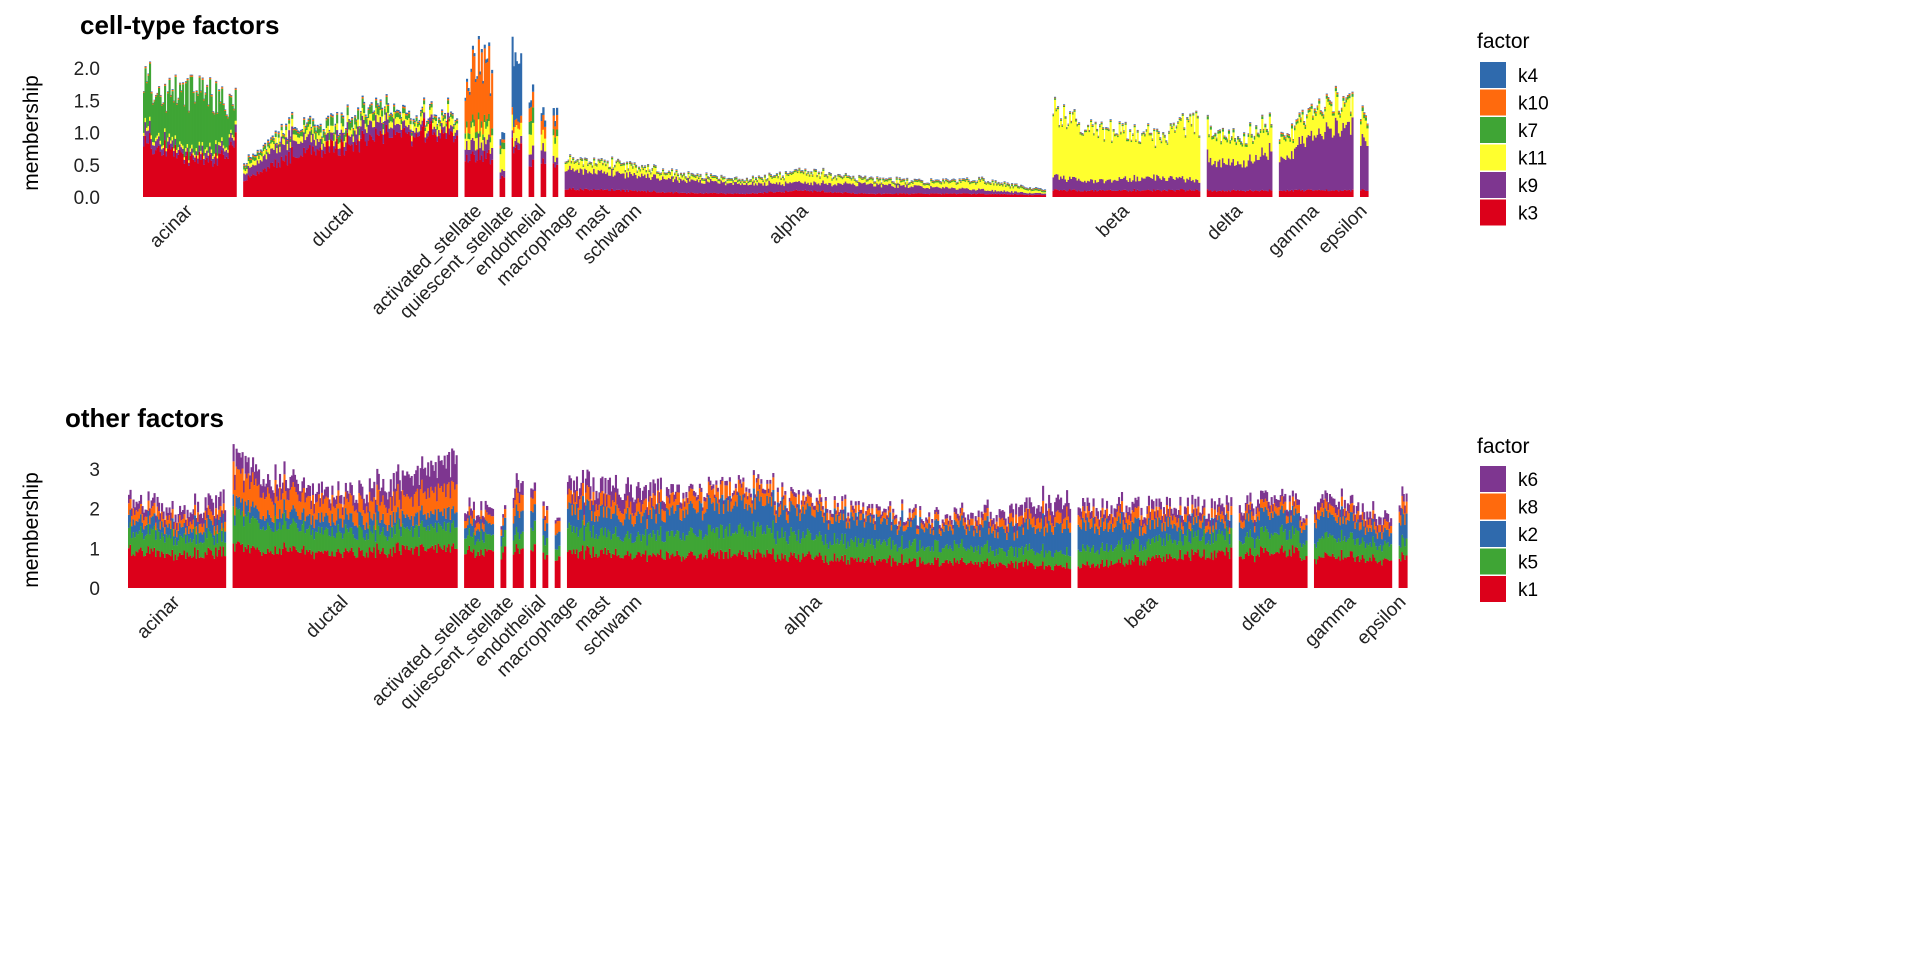  What do you see at coordinates (166, 511) in the screenshot?
I see `bar-segment-k6` at bounding box center [166, 511].